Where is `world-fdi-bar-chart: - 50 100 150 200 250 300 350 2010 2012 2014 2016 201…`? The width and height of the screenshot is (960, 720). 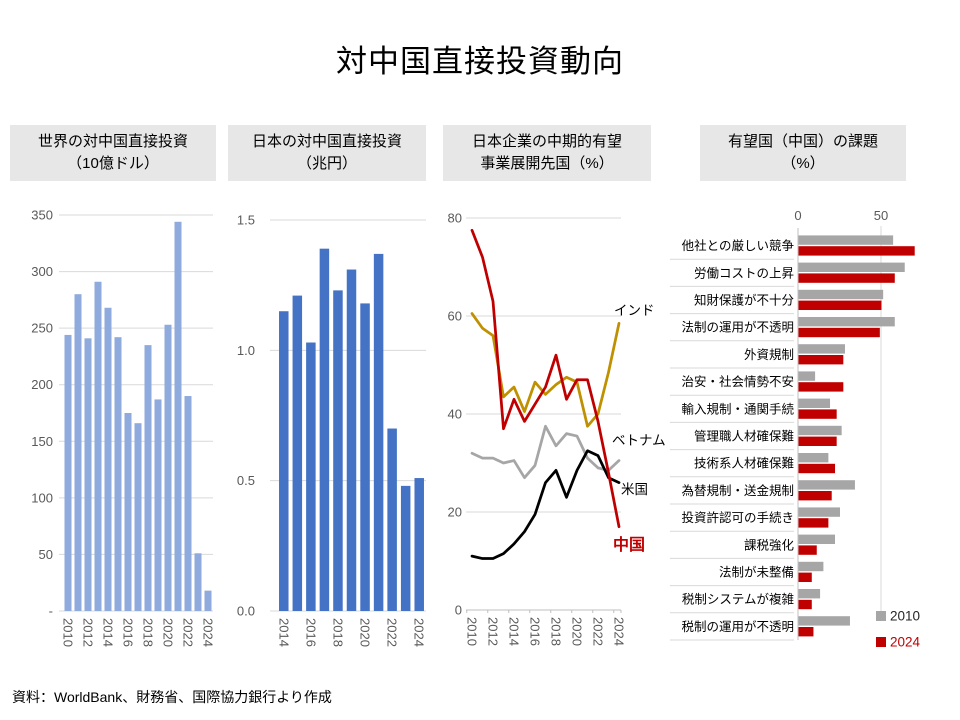 world-fdi-bar-chart: - 50 100 150 200 250 300 350 2010 2012 2014 2016 201… is located at coordinates (123, 427).